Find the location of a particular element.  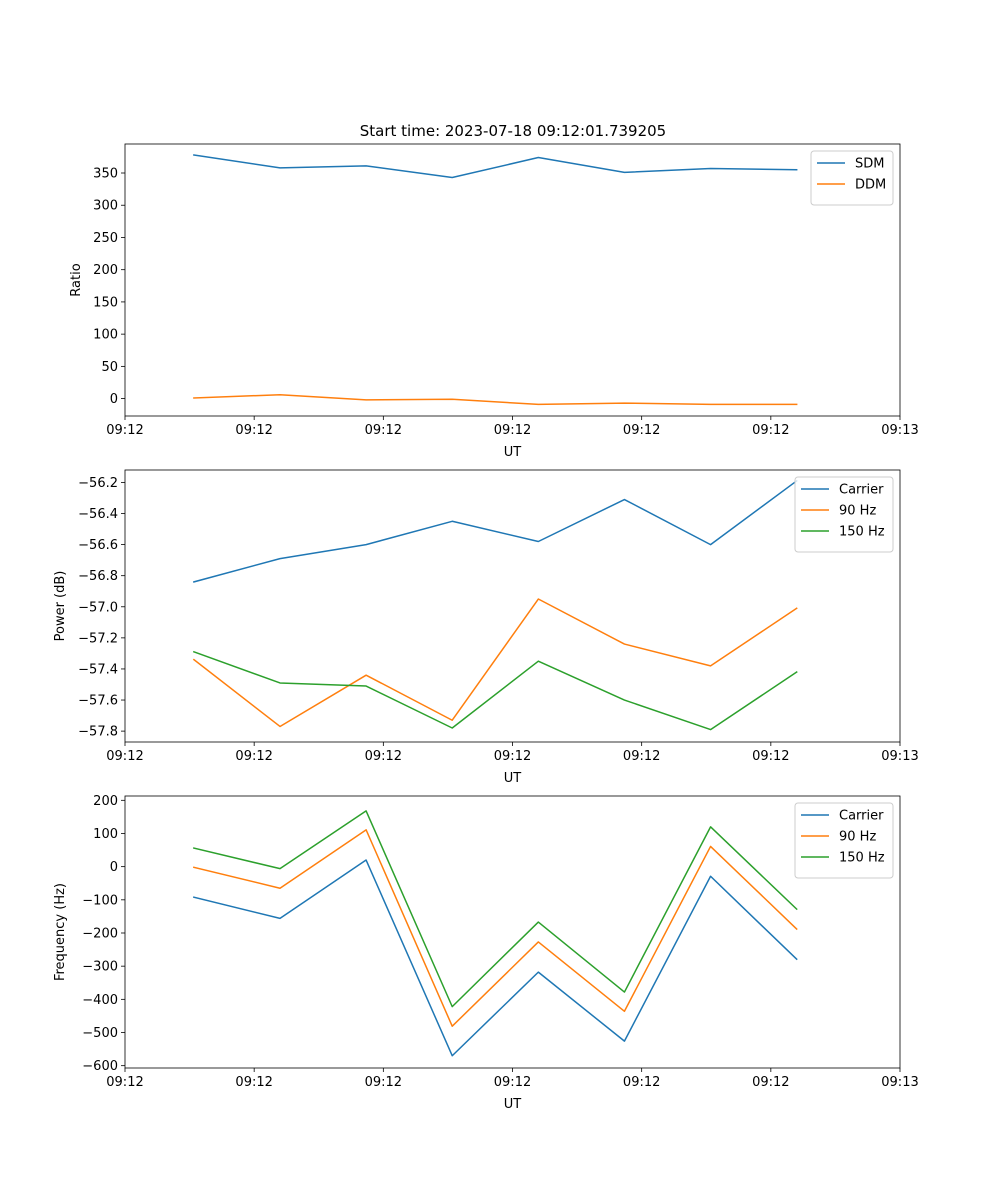

y-tick-label: 350 is located at coordinates (105, 174).